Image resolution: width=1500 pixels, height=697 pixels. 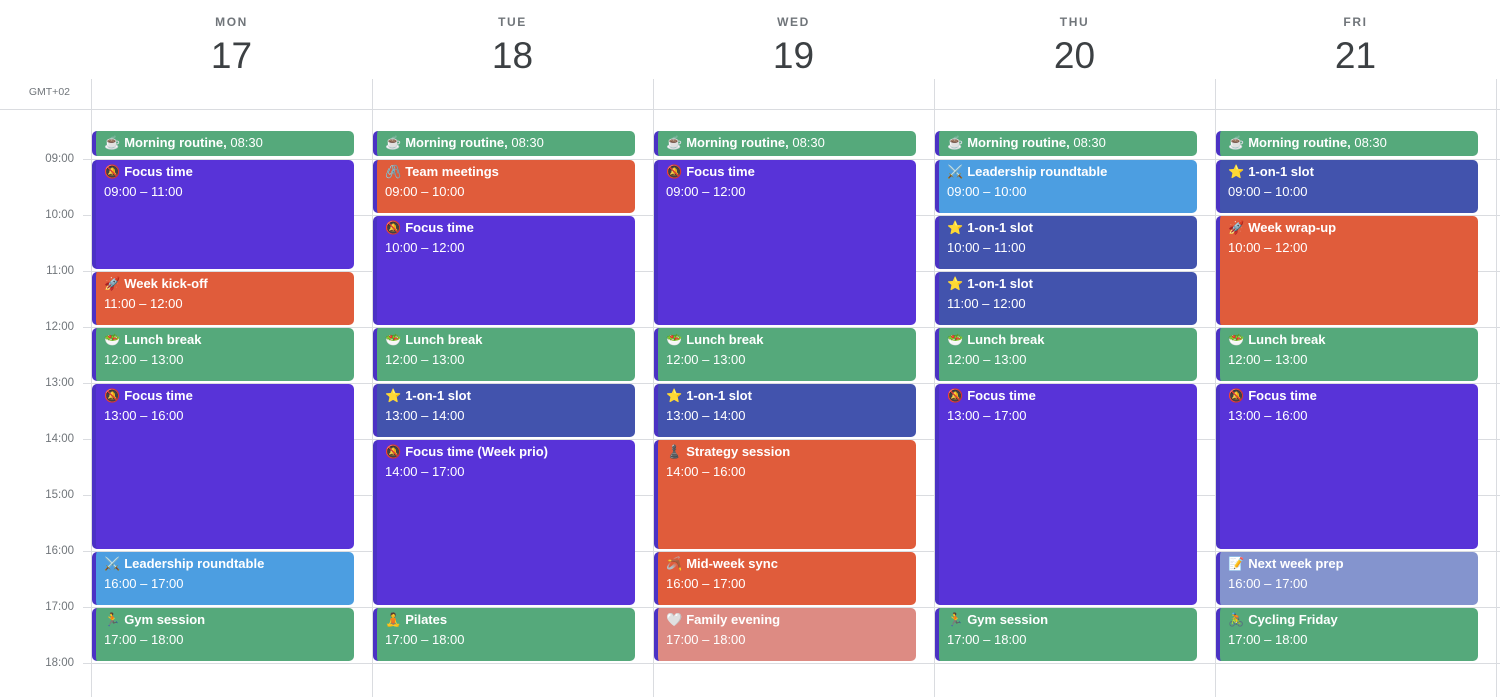 What do you see at coordinates (787, 452) in the screenshot?
I see `event-title: ♟️ Strategy session` at bounding box center [787, 452].